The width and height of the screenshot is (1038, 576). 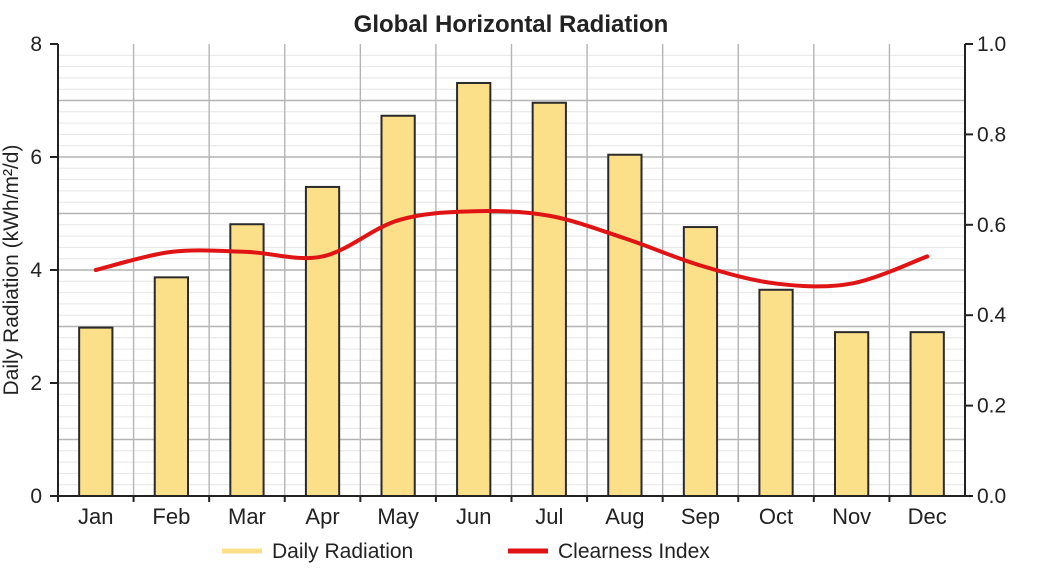 What do you see at coordinates (474, 211) in the screenshot?
I see `clearness-point-jun` at bounding box center [474, 211].